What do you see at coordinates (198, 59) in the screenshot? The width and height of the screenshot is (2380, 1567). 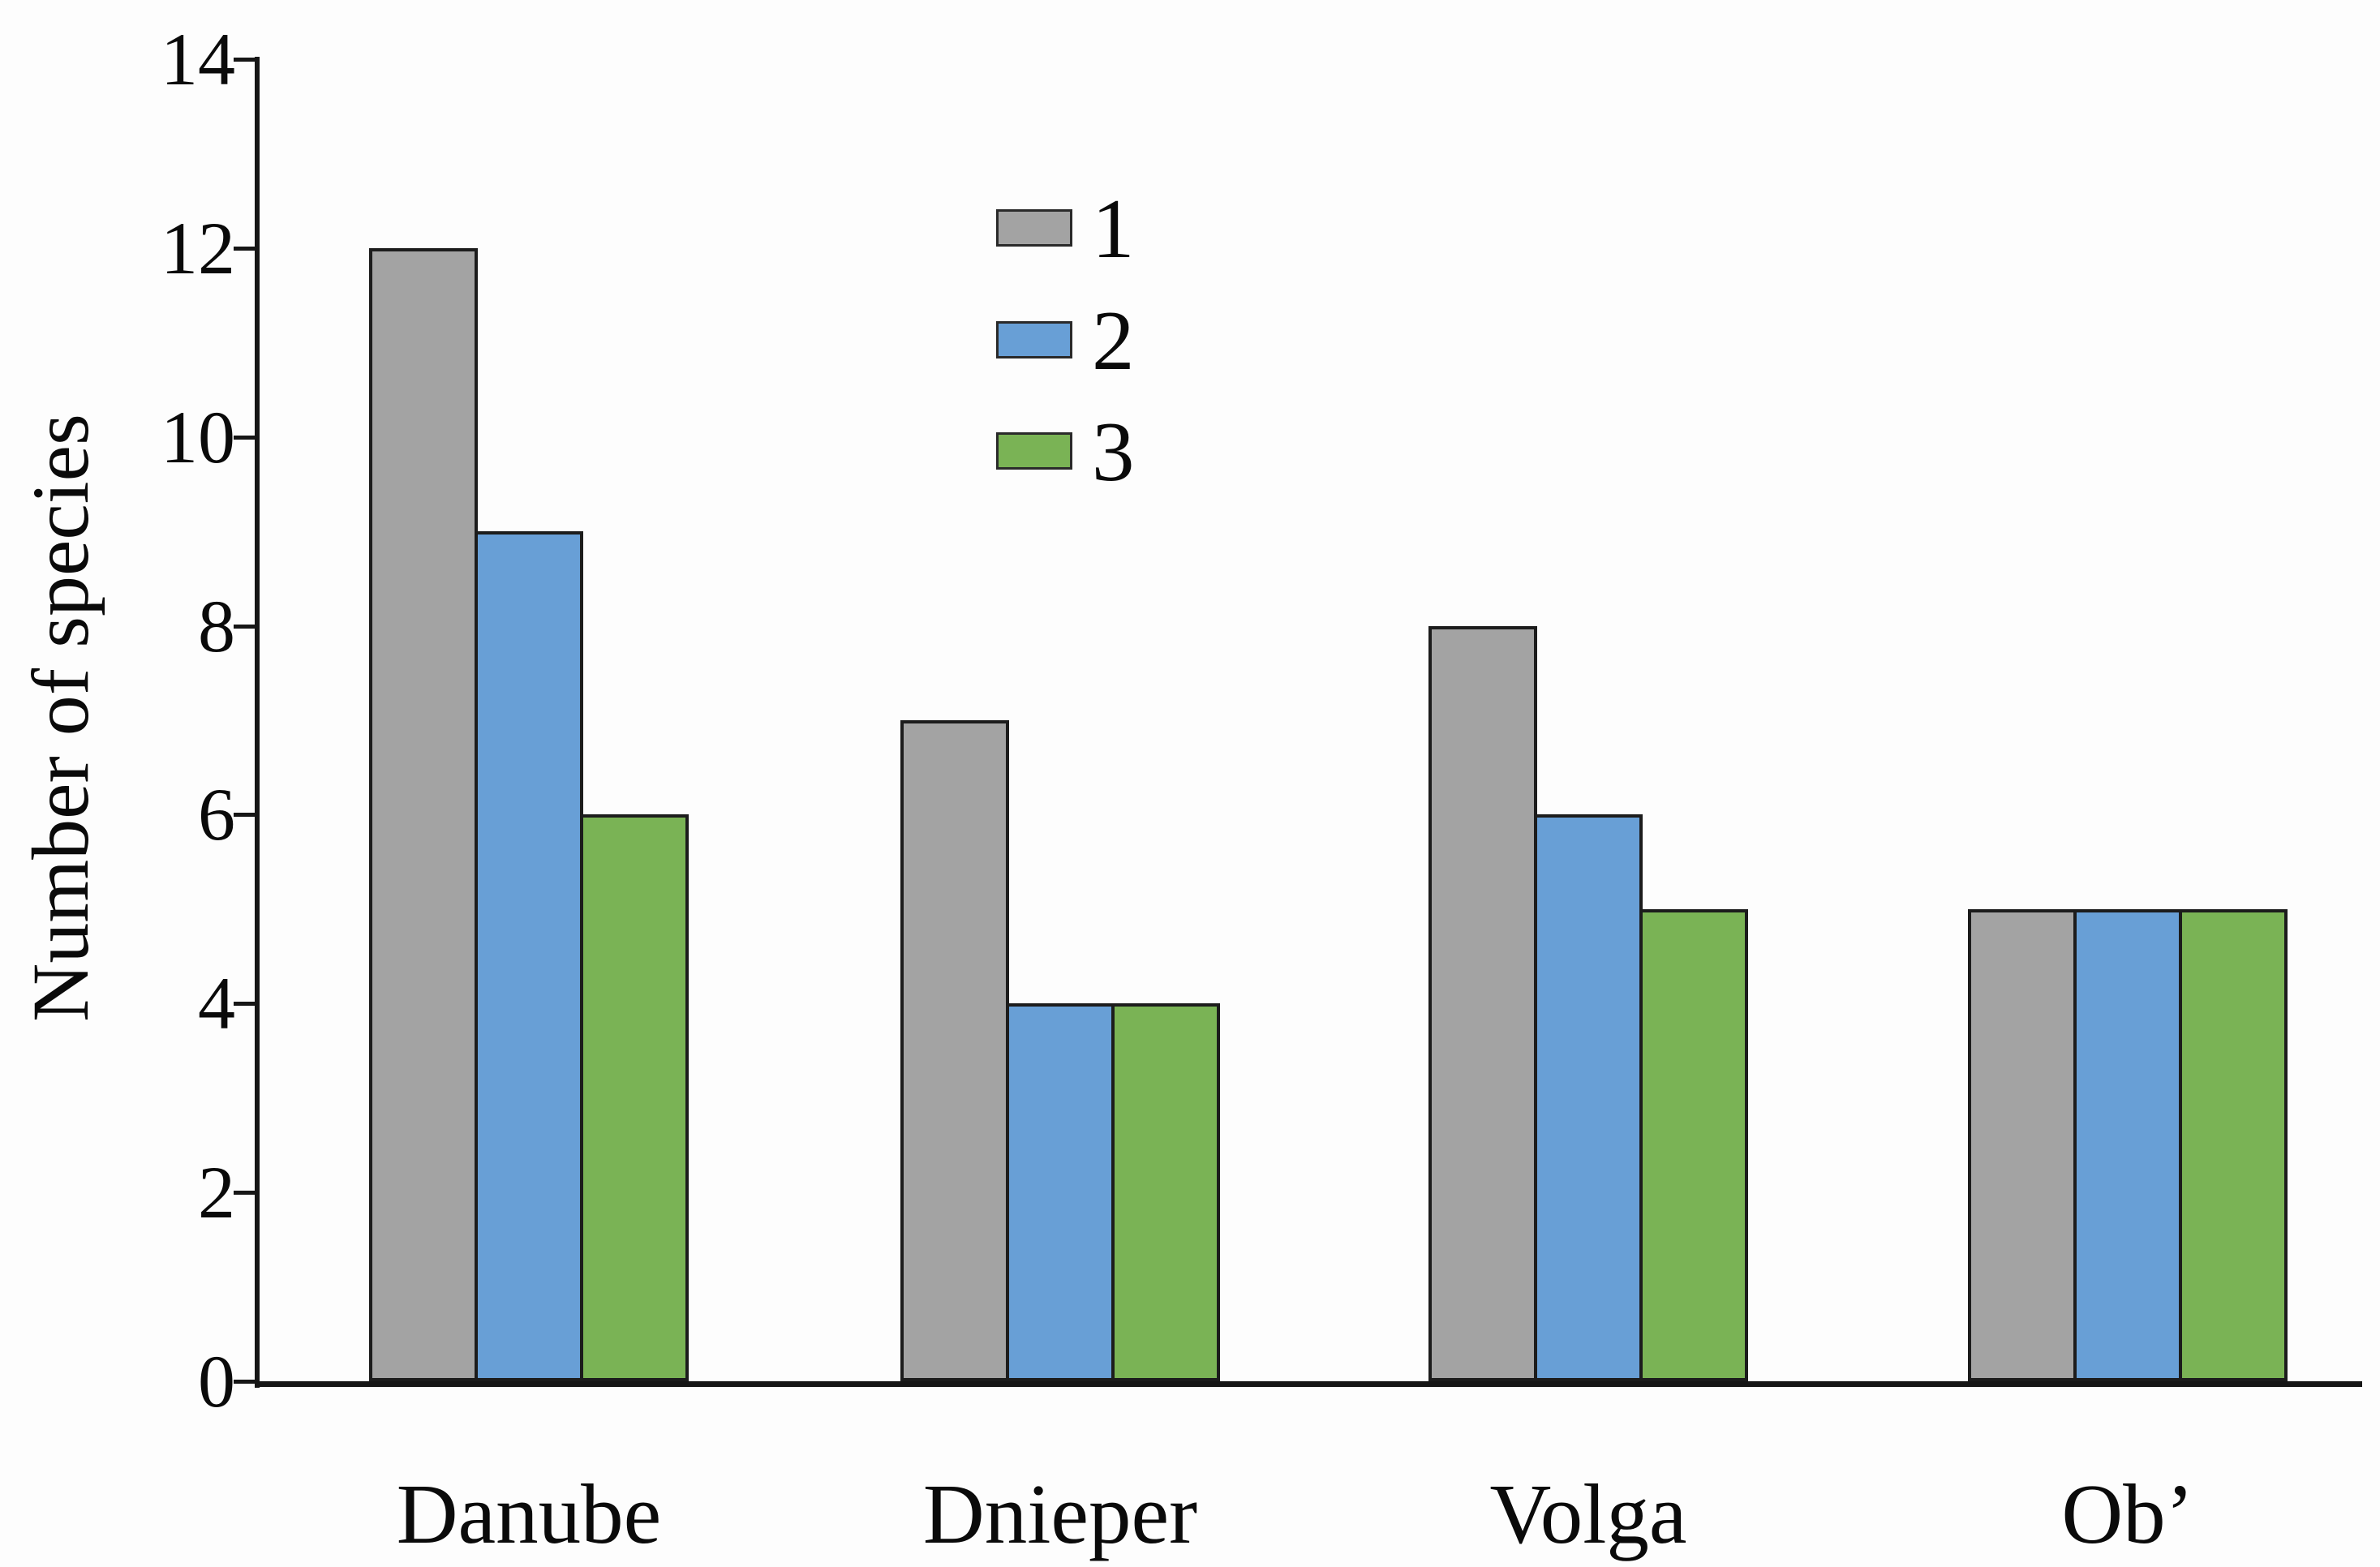 I see `y-tick-label-14: 14` at bounding box center [198, 59].